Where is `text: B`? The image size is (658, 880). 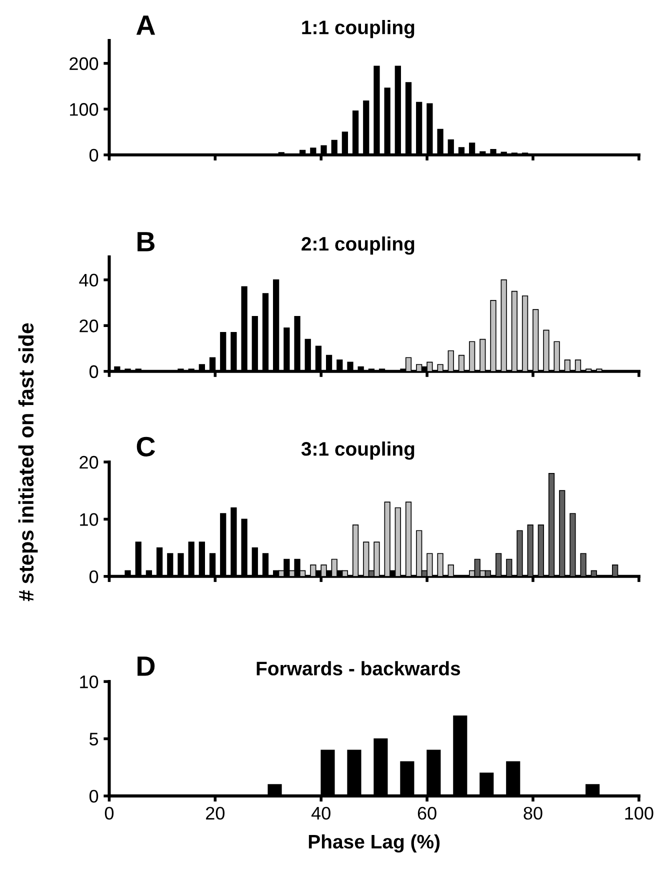
text: B is located at coordinates (146, 242).